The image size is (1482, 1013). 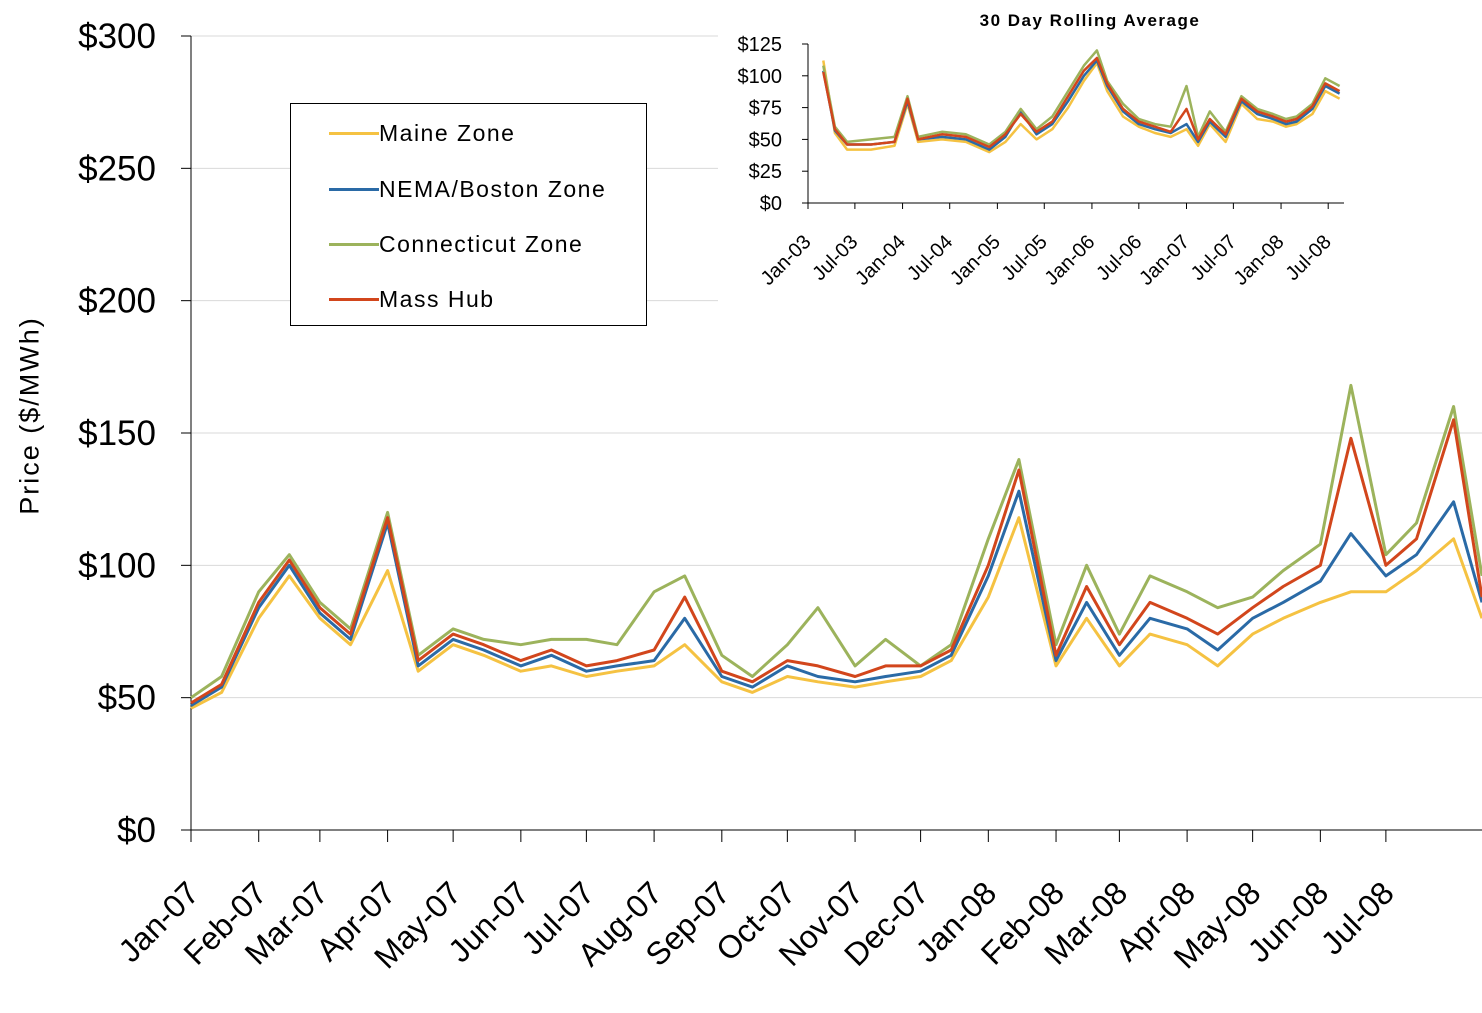 I want to click on inset-y-tick-label: $100, so click(x=760, y=77).